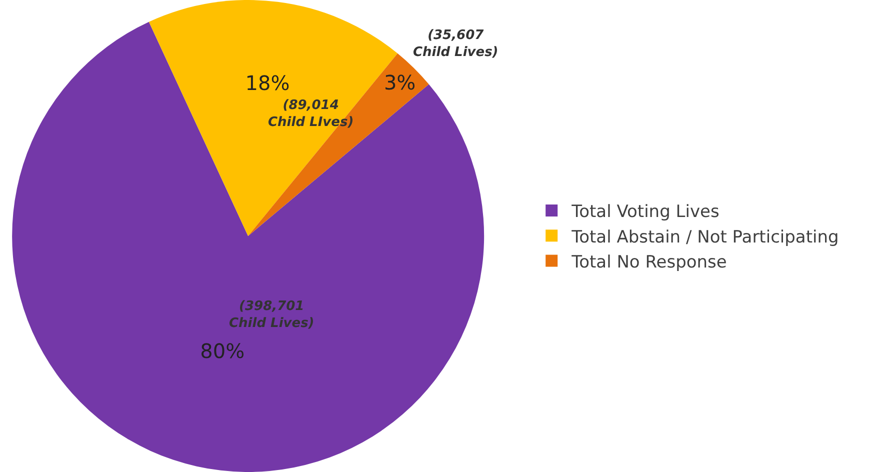 This screenshot has height=472, width=886. Describe the element at coordinates (455, 44) in the screenshot. I see `text: (35,607 Child Lives)` at that location.